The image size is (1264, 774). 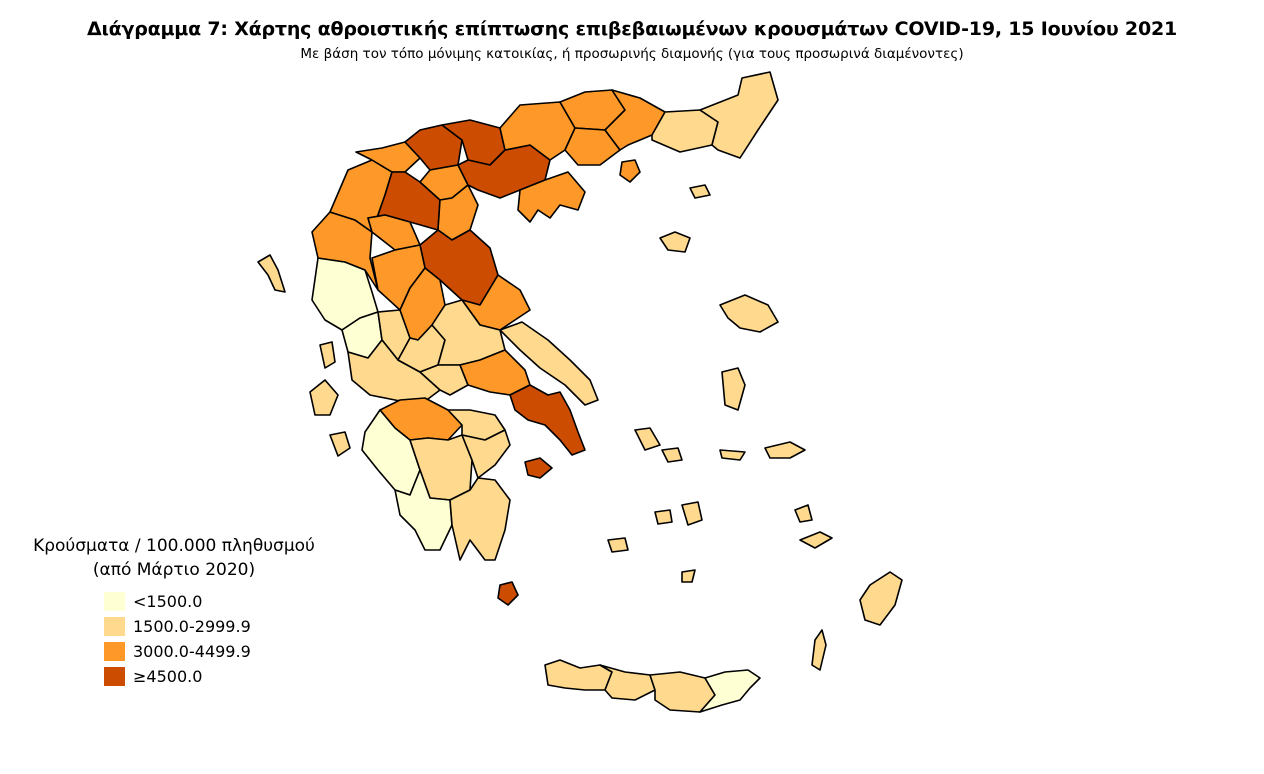 What do you see at coordinates (739, 115) in the screenshot?
I see `region-evros` at bounding box center [739, 115].